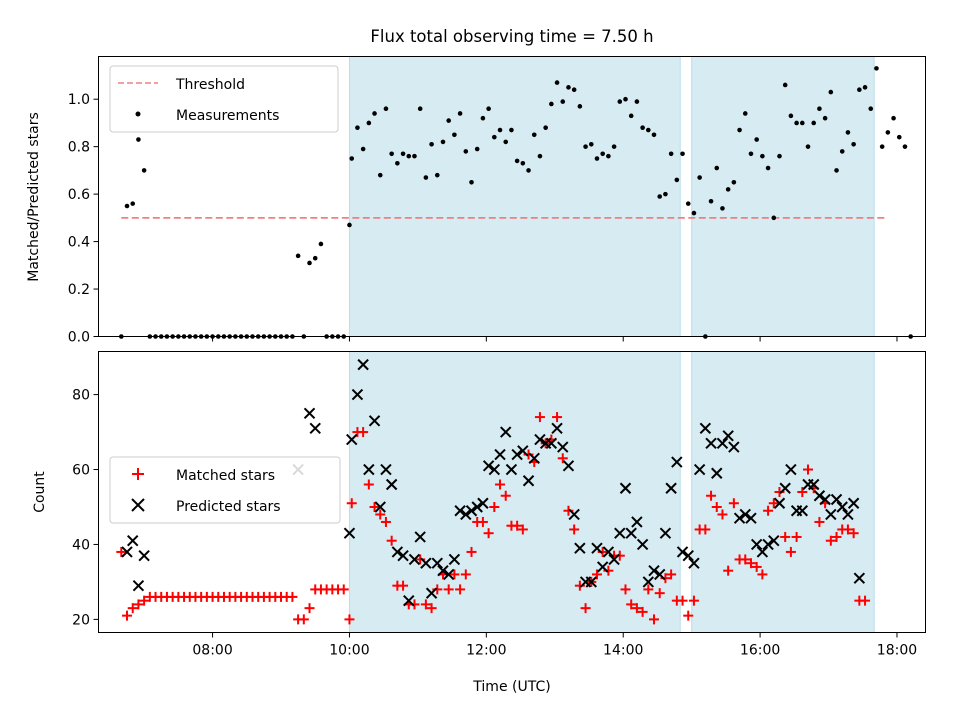 This screenshot has height=720, width=960. I want to click on bottom-y-tick-label: 40, so click(81, 545).